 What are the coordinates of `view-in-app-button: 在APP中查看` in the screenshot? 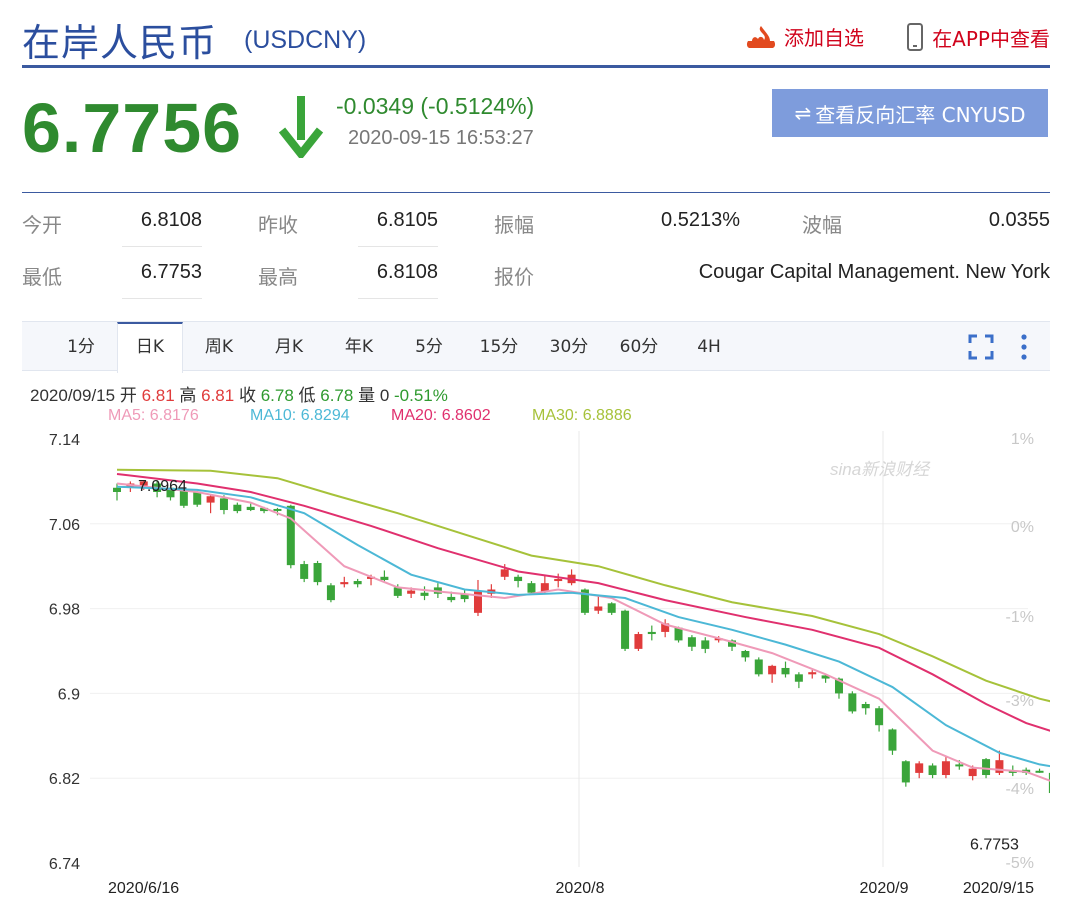 It's located at (978, 37).